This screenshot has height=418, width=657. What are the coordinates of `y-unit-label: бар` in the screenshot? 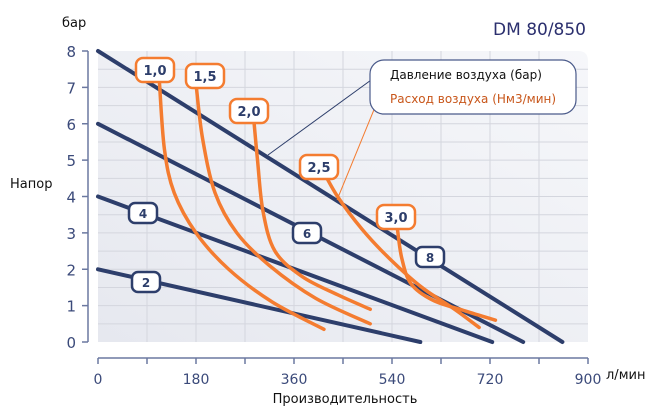 It's located at (74, 23).